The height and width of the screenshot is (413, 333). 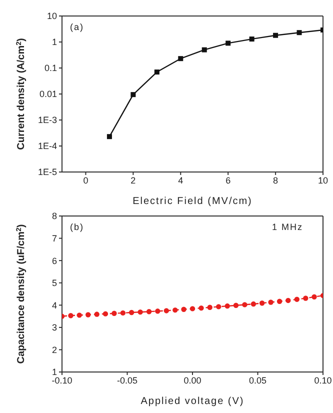 What do you see at coordinates (77, 27) in the screenshot?
I see `annotation: (a)` at bounding box center [77, 27].